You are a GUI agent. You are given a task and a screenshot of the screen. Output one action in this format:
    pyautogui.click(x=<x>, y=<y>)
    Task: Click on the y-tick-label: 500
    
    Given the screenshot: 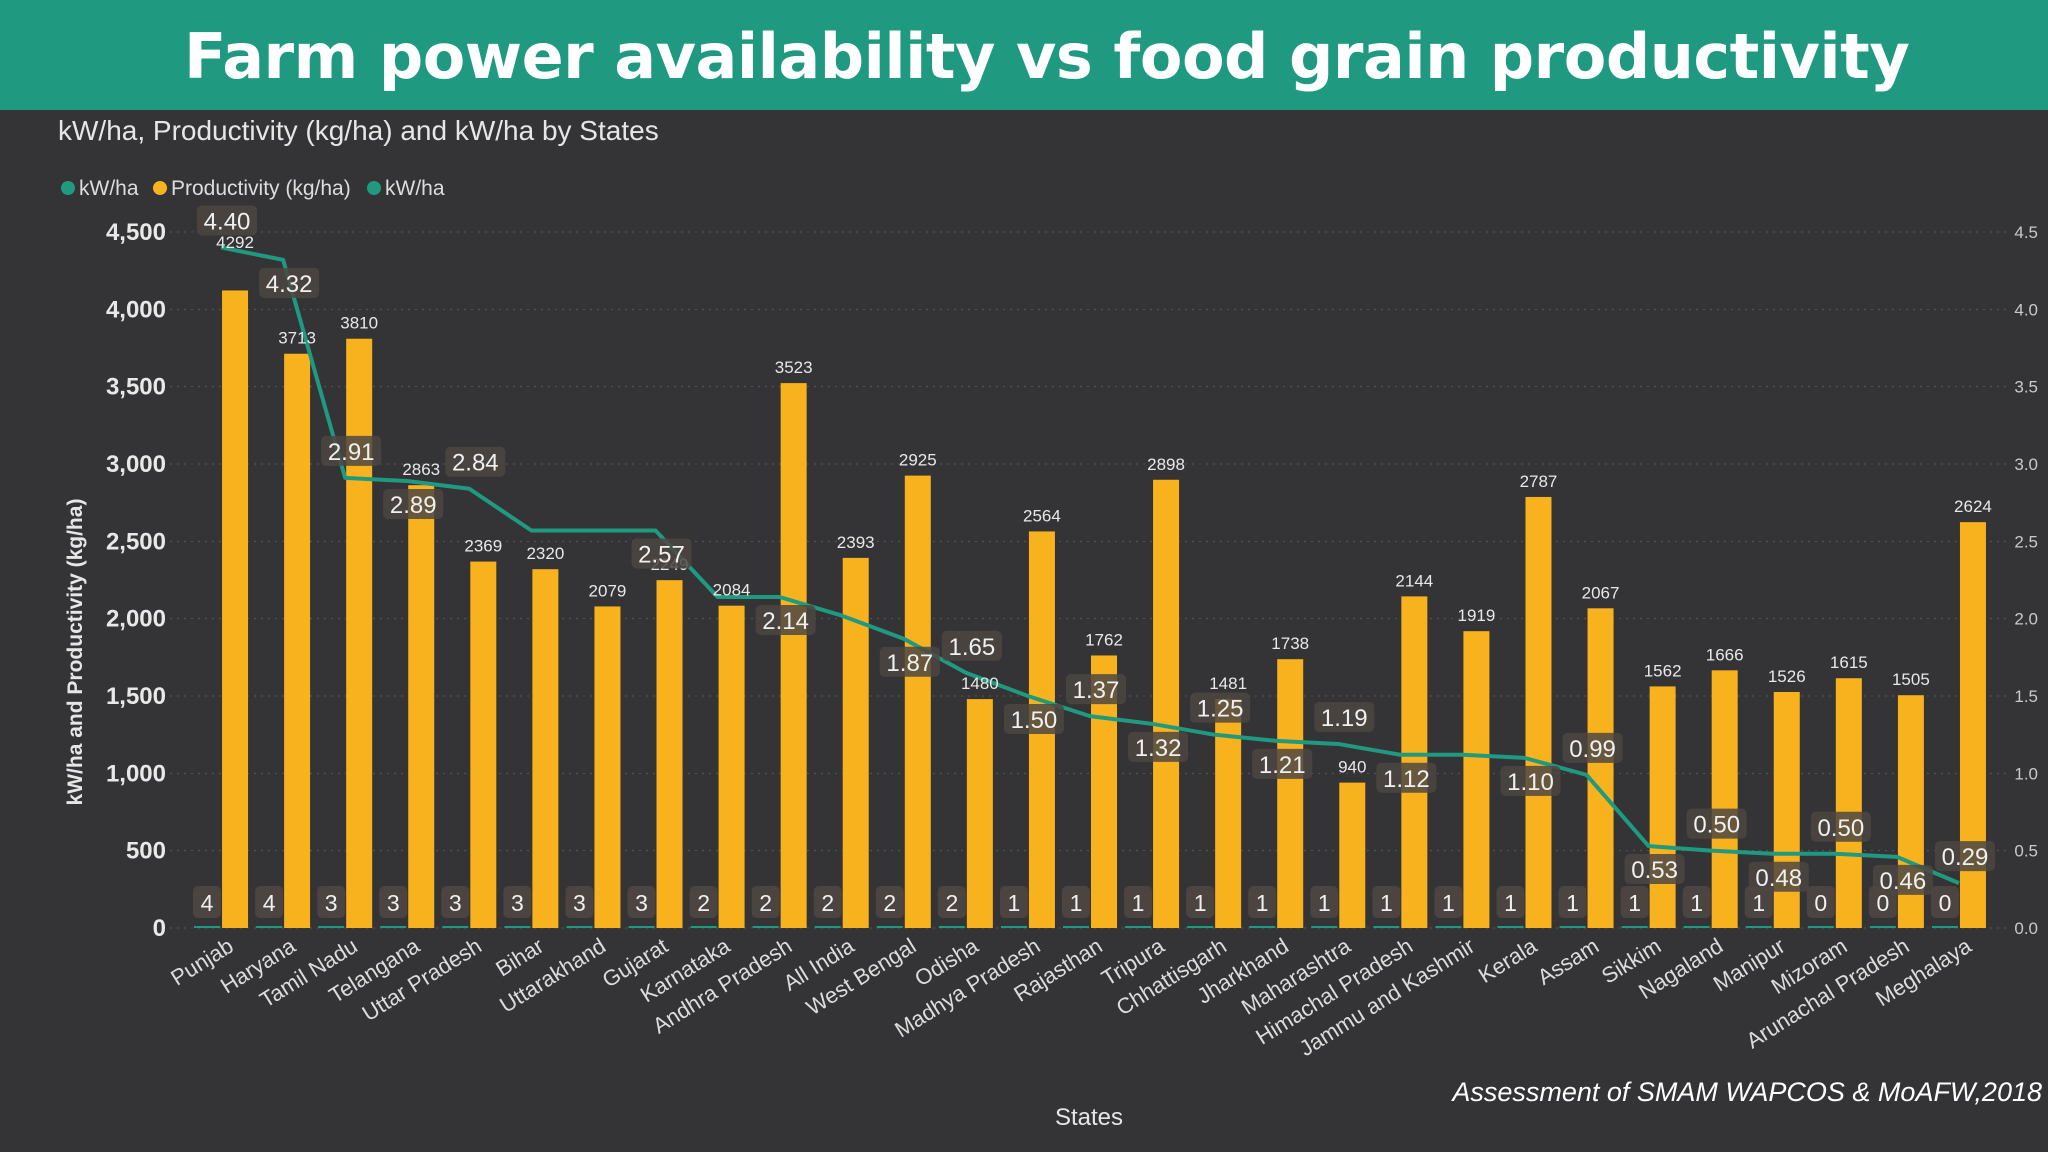 What is the action you would take?
    pyautogui.click(x=146, y=851)
    